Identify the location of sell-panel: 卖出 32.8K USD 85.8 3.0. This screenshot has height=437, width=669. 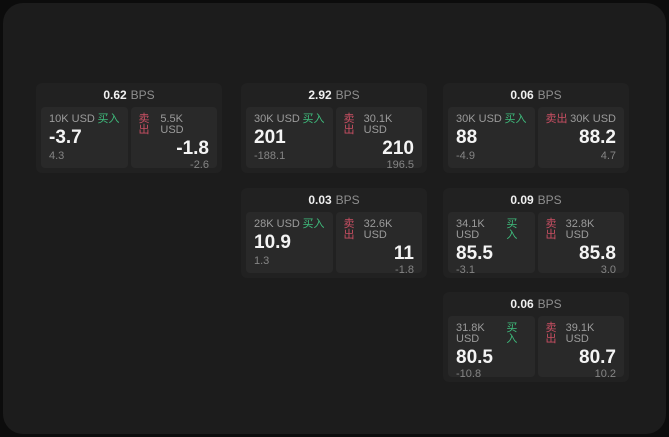
(580, 244).